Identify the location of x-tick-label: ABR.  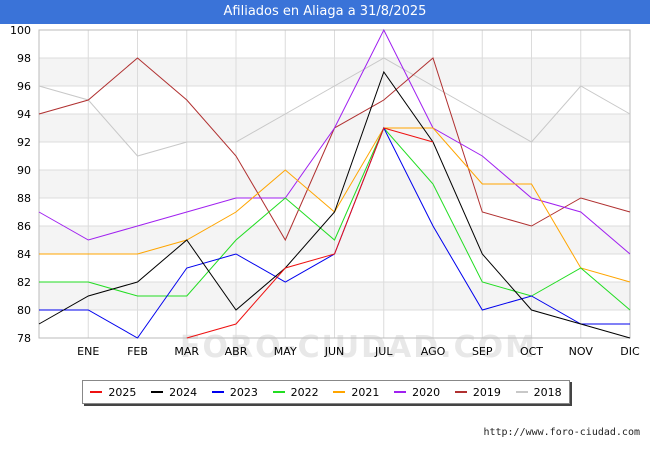
(236, 351).